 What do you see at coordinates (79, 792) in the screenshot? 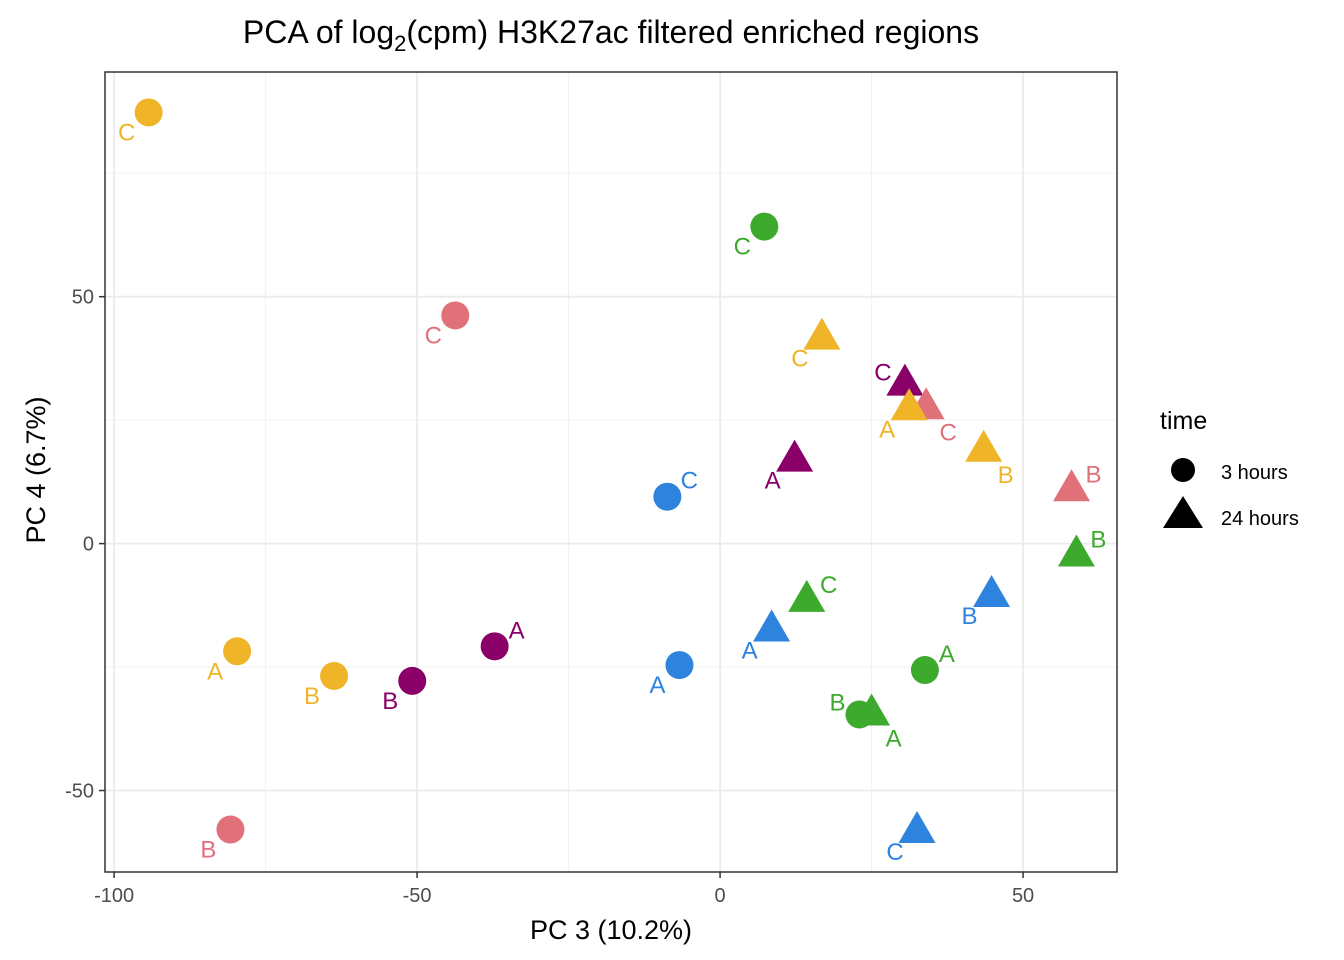
I see `y-tick-label: -50` at bounding box center [79, 792].